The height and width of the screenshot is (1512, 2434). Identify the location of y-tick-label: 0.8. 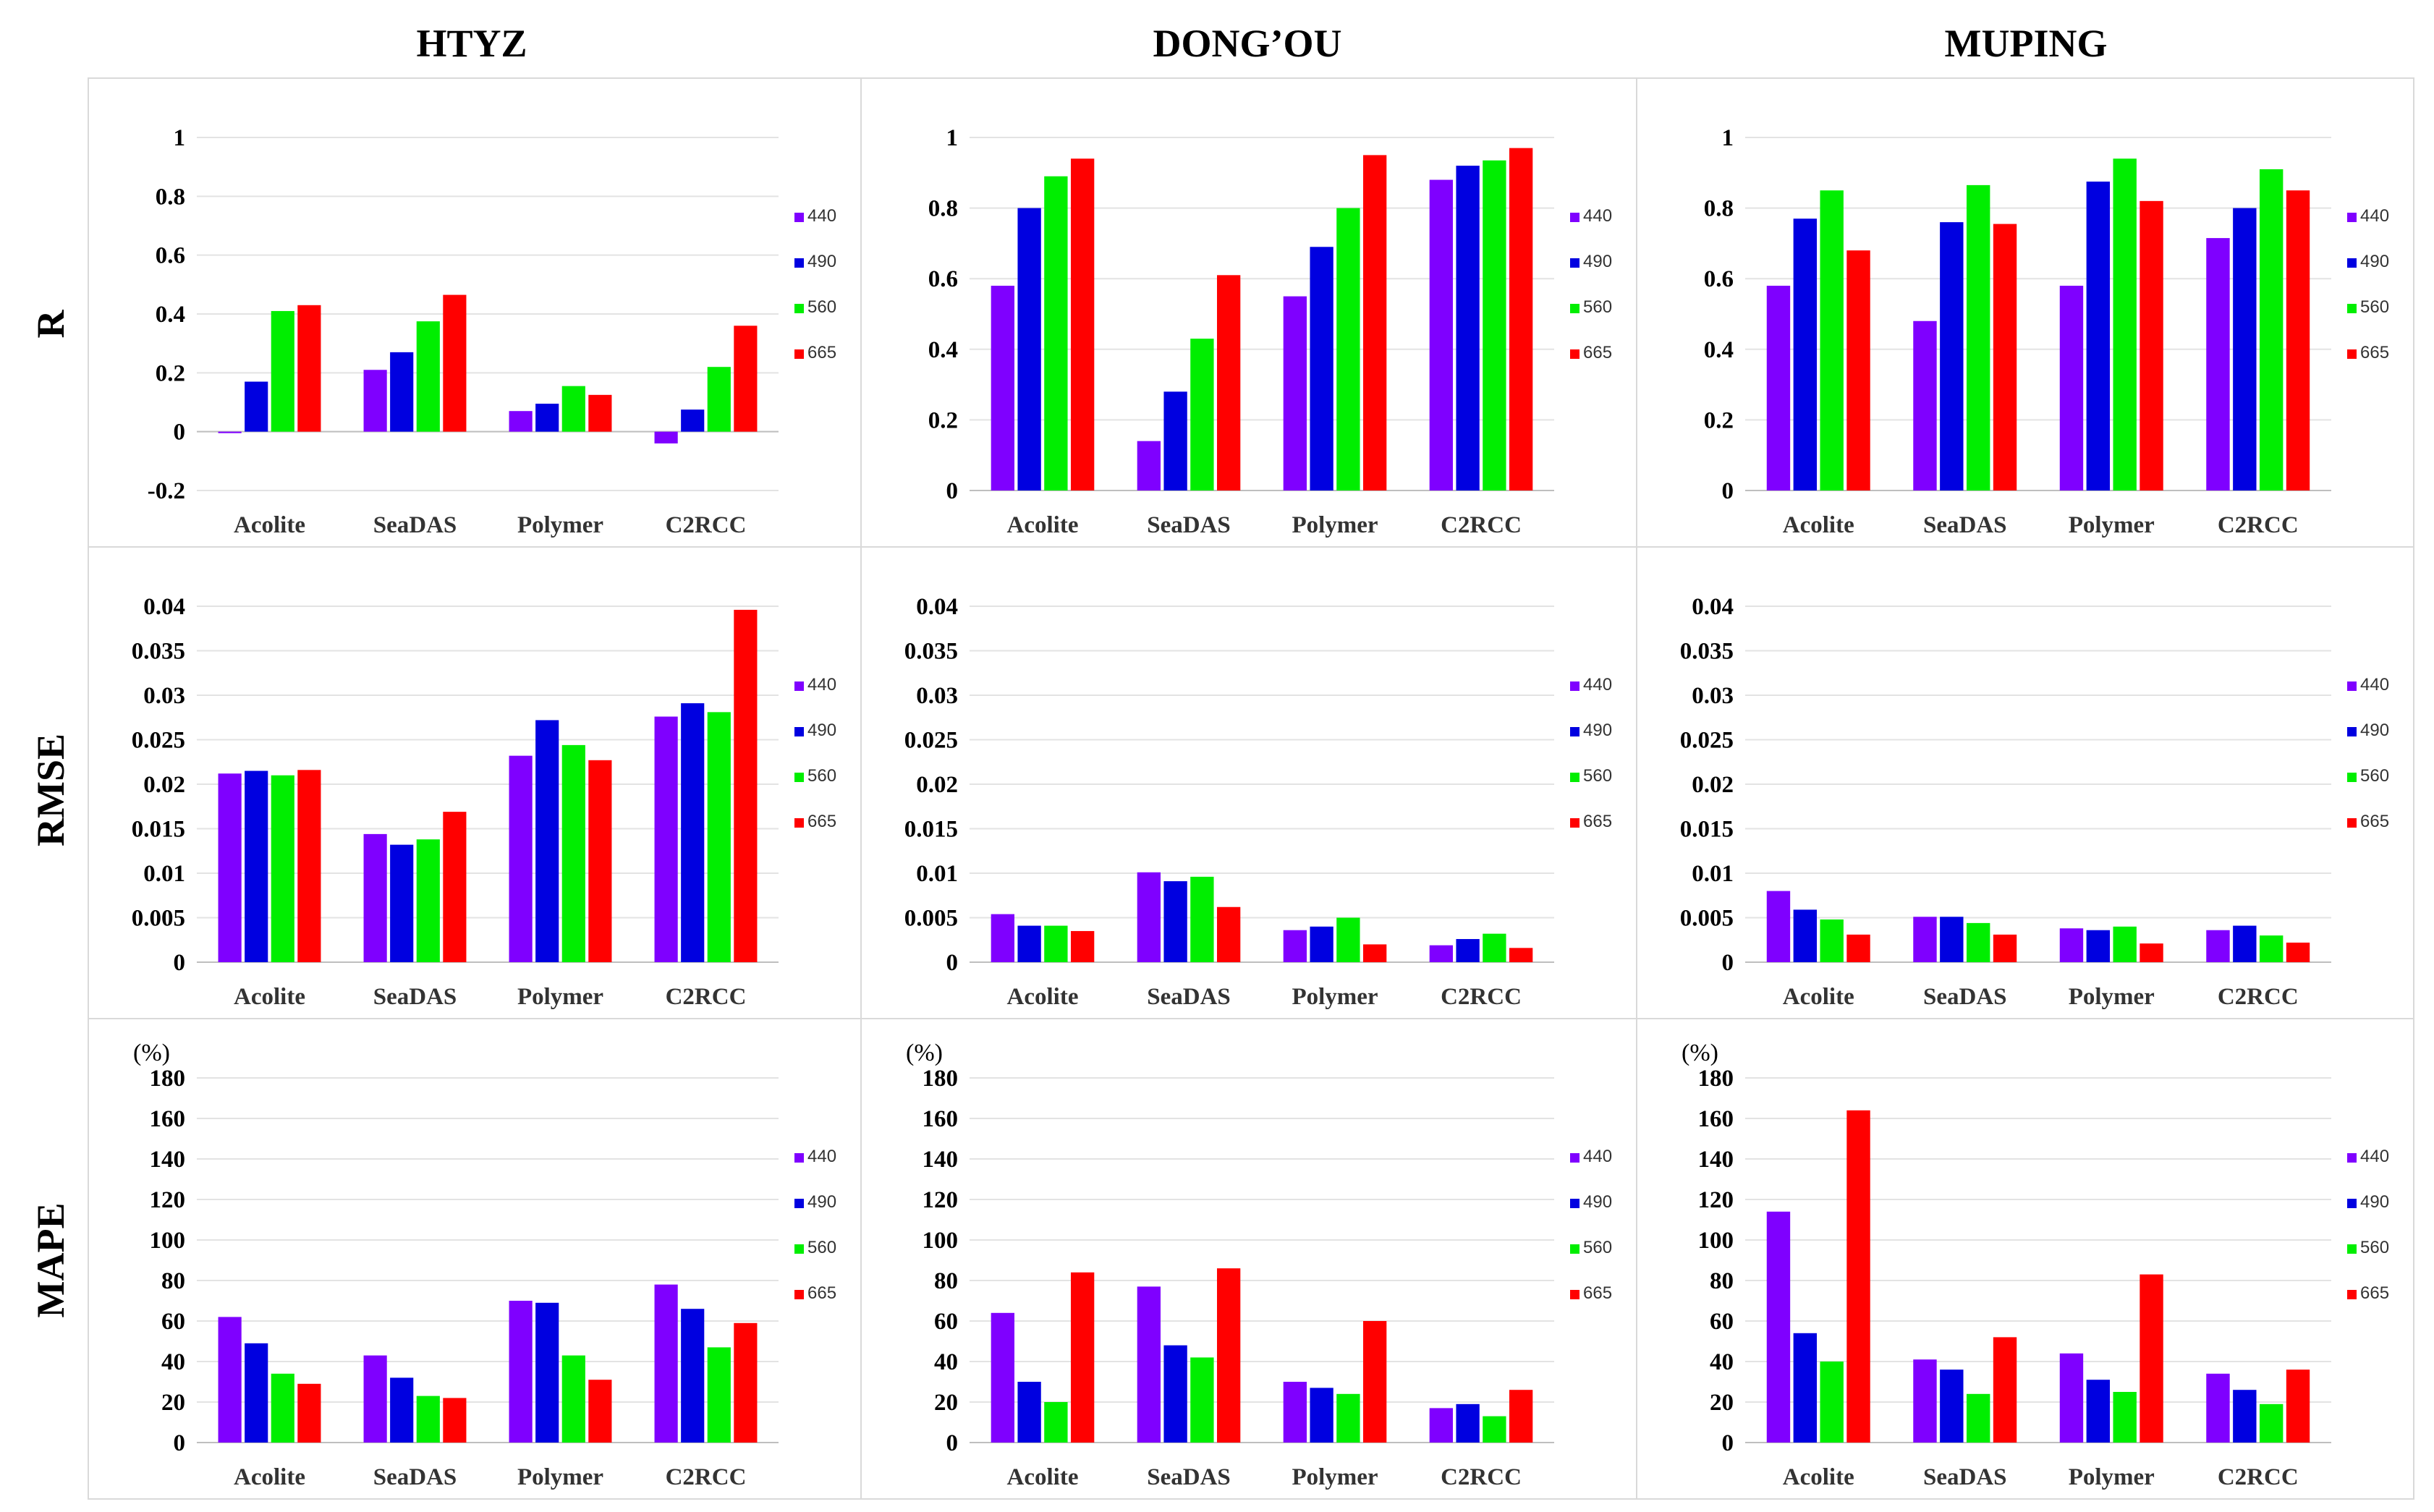
(943, 209).